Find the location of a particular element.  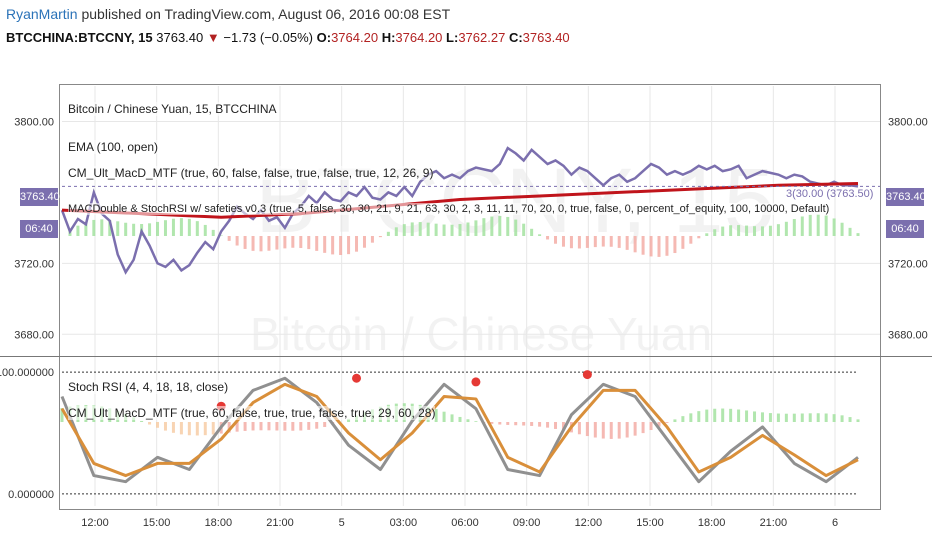

author-link: RyanMartin is located at coordinates (42, 14).